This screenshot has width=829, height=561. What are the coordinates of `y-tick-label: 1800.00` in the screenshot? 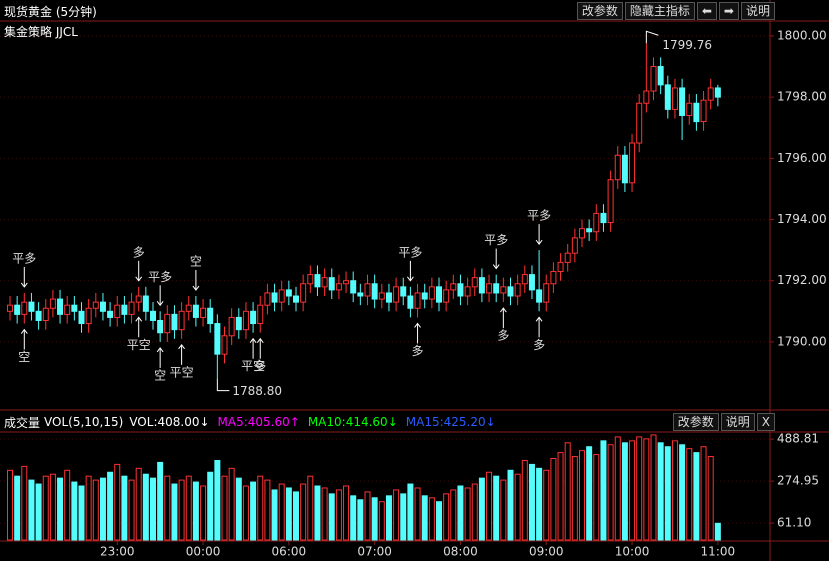 It's located at (802, 35).